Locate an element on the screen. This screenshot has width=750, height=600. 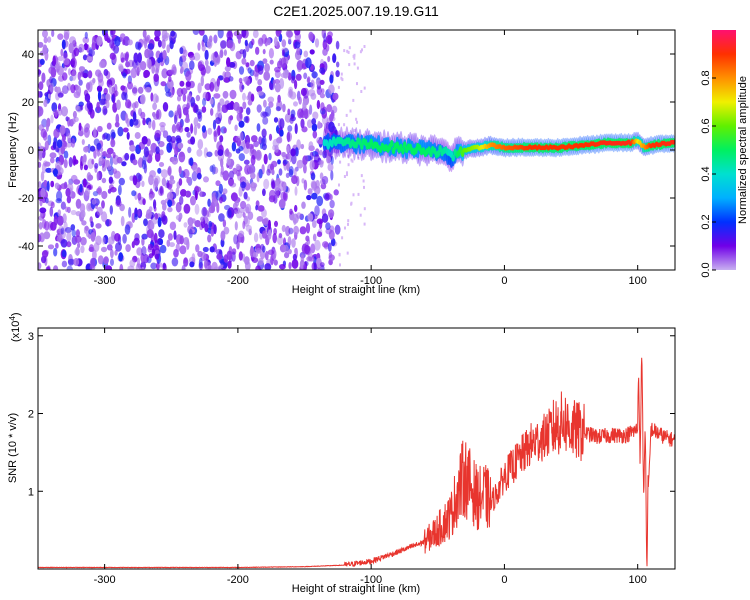
snr-x-tick-label: 100 is located at coordinates (638, 580).